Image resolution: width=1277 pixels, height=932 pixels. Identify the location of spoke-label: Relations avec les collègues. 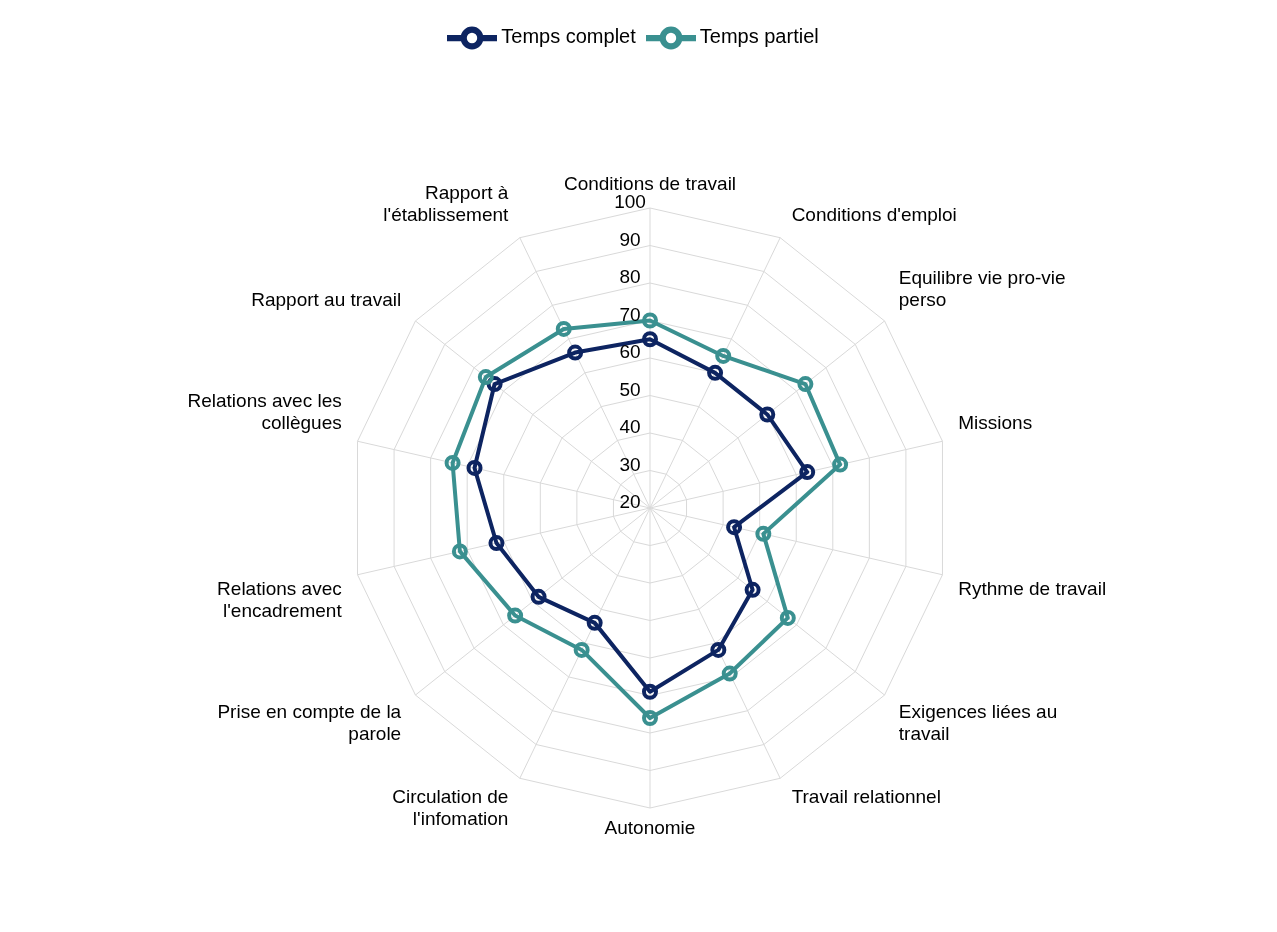
(264, 412).